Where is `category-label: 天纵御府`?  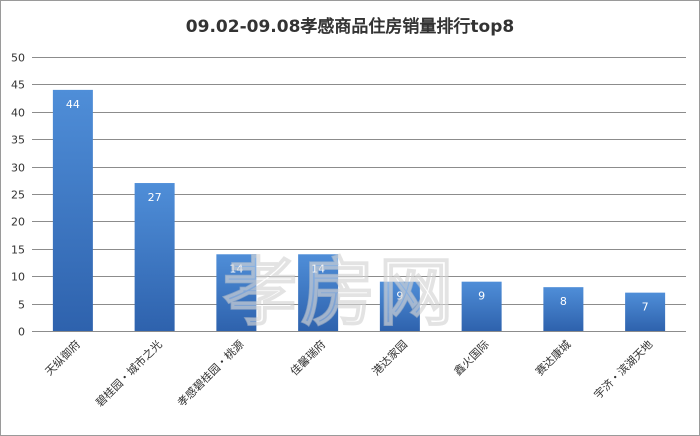
category-label: 天纵御府 is located at coordinates (62, 357).